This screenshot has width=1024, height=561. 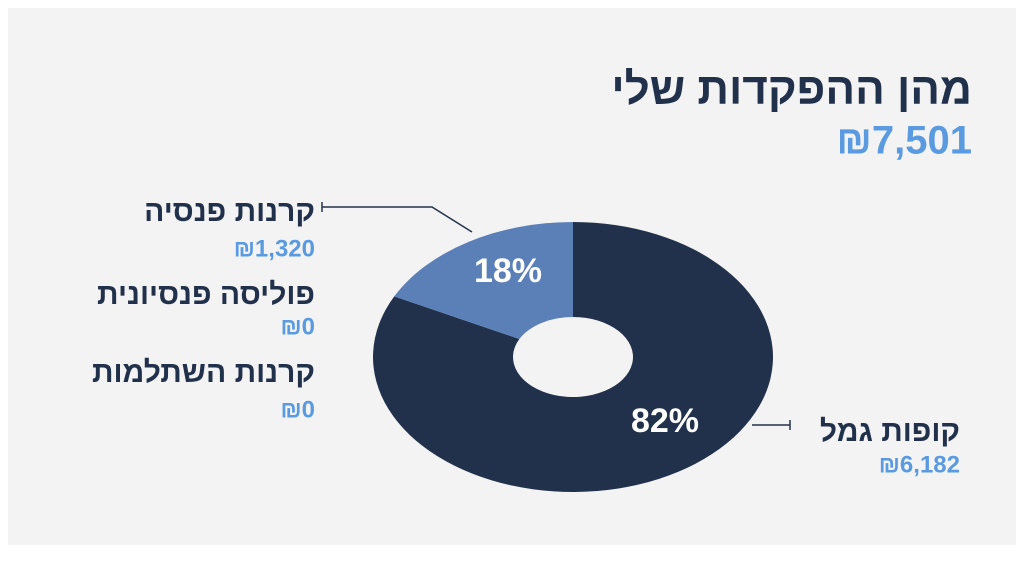 What do you see at coordinates (397, 219) in the screenshot?
I see `leader-line` at bounding box center [397, 219].